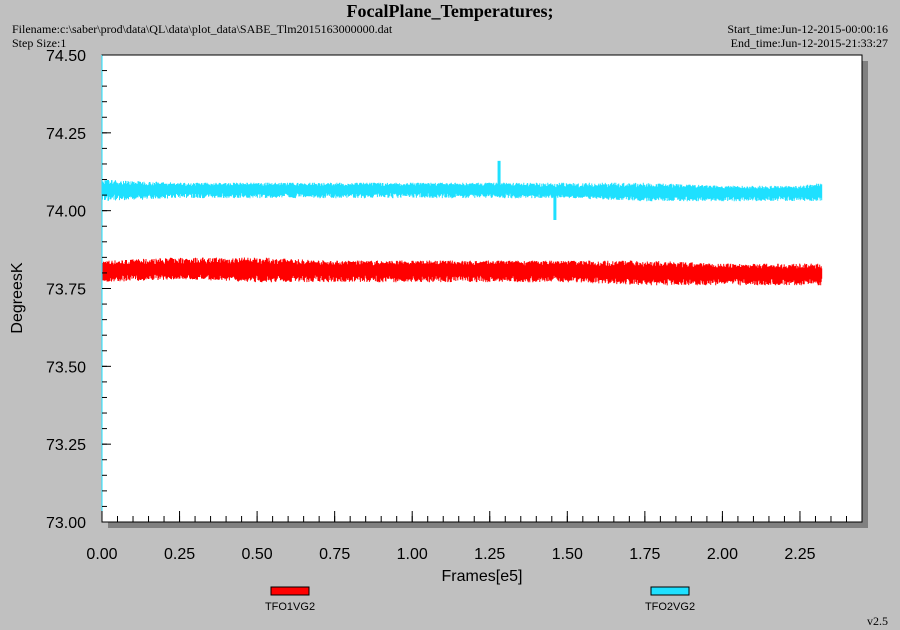  I want to click on x-tick-label: 0.75, so click(334, 554).